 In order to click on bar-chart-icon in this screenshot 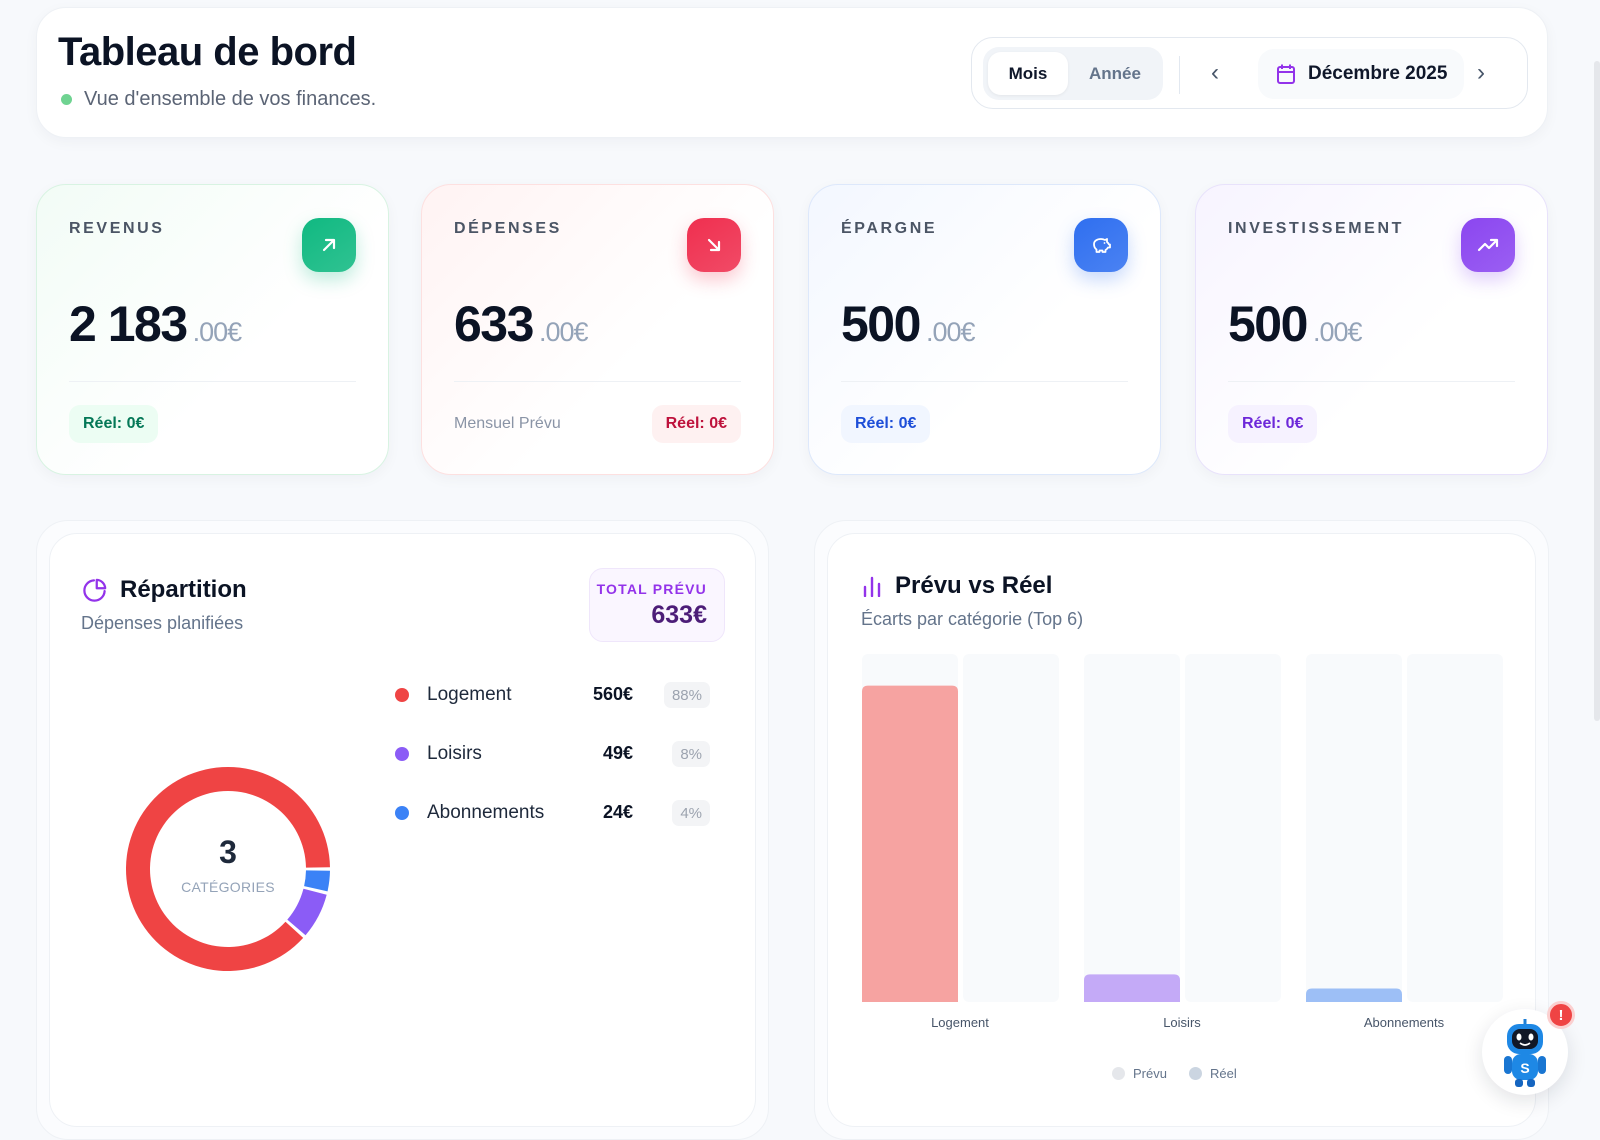, I will do `click(872, 586)`.